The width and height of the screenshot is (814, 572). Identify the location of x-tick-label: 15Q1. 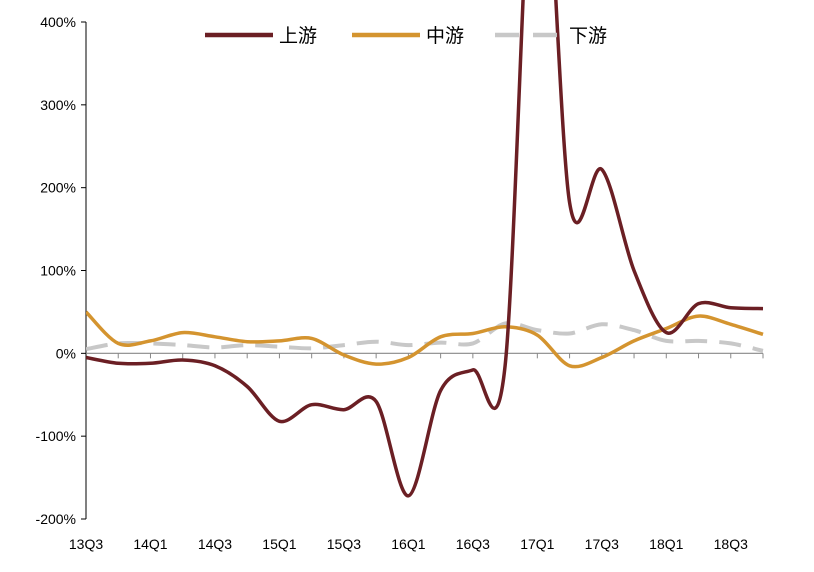
(279, 544).